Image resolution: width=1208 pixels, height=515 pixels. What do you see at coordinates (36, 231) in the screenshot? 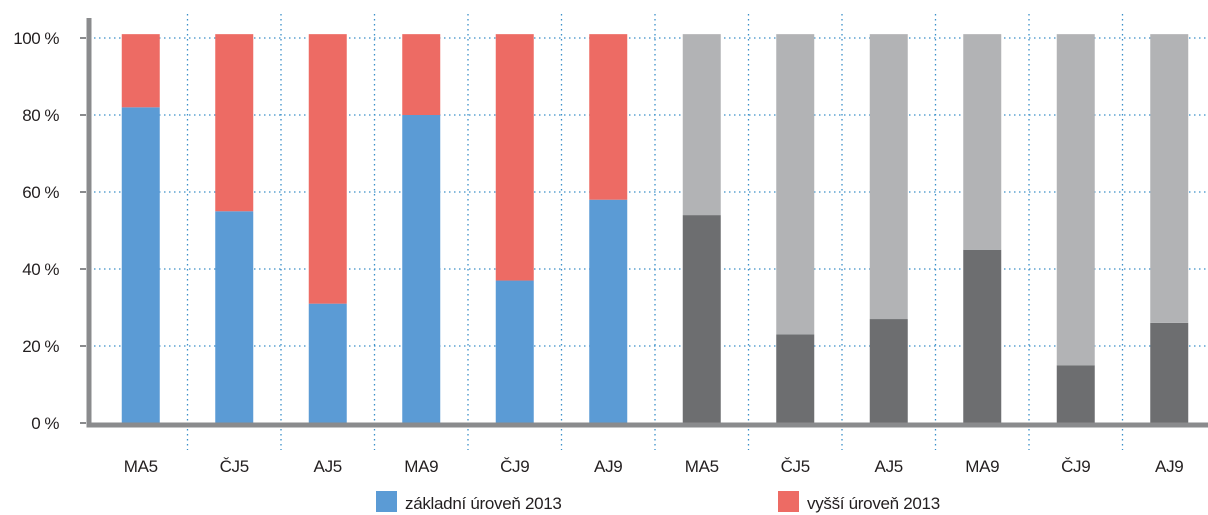
I see `y-tick-labels: 0 % 20 % 40 % 60 % 80 % 100 %` at bounding box center [36, 231].